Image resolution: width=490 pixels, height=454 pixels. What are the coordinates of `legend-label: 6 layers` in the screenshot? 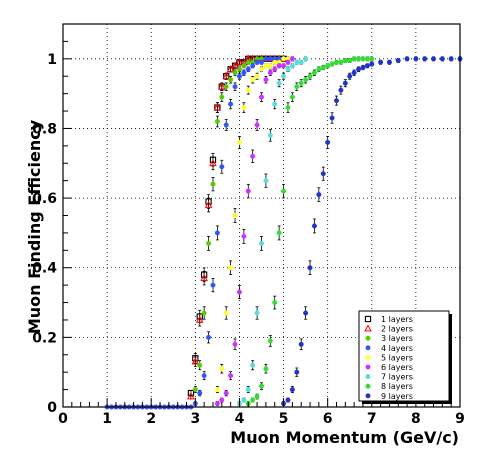 It's located at (397, 367).